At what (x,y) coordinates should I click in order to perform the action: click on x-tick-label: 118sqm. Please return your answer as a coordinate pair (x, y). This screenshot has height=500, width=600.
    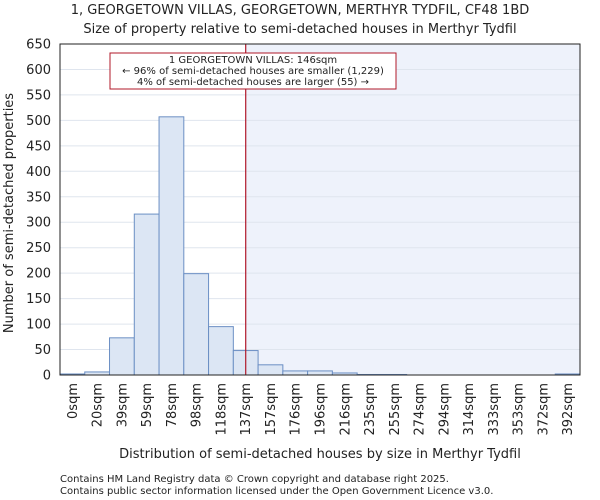
    Looking at the image, I should click on (221, 409).